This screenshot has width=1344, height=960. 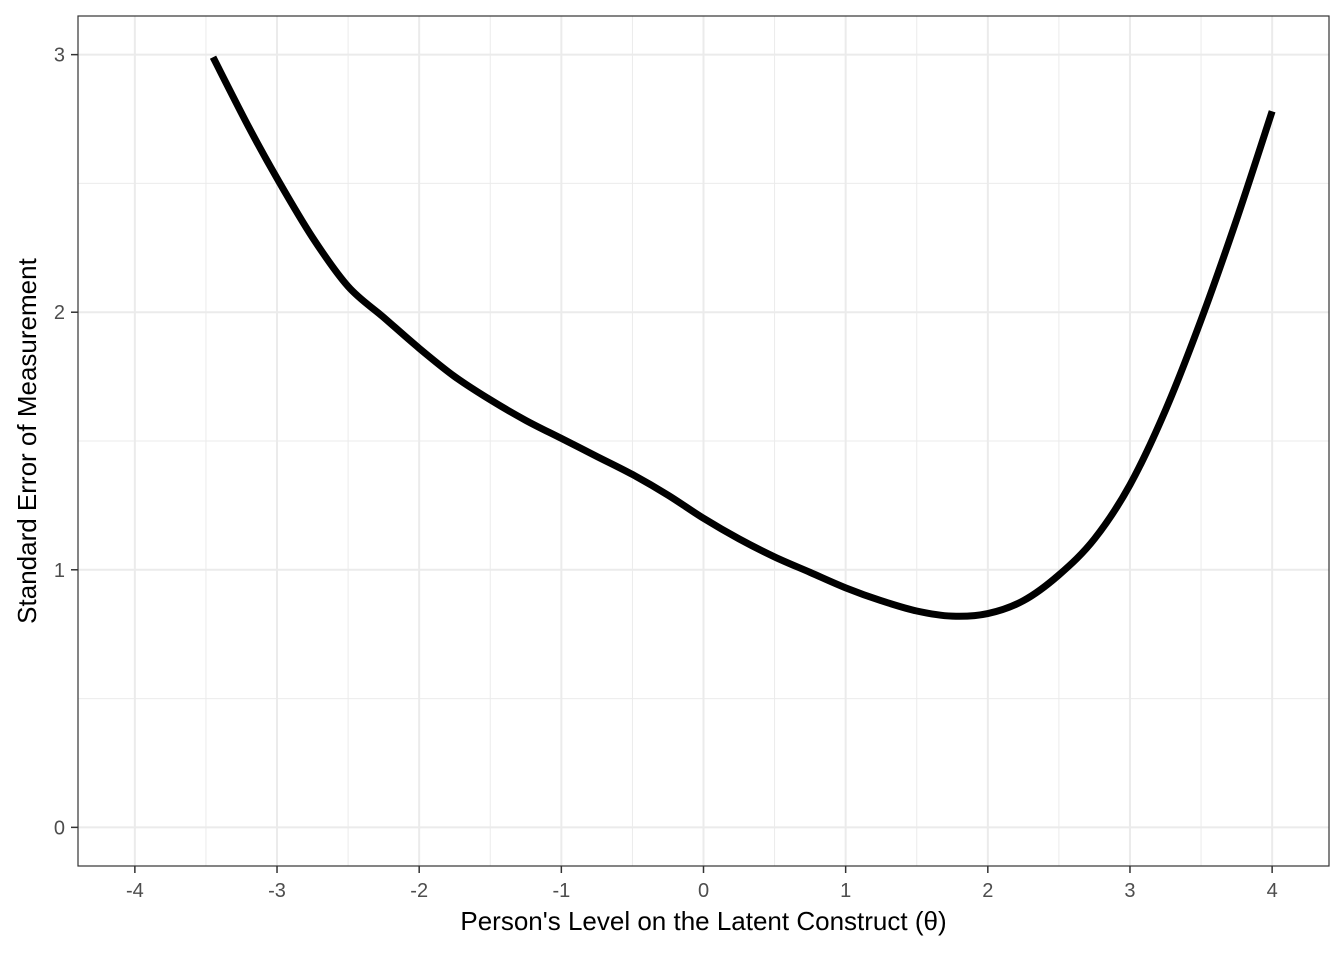 I want to click on x-tick-label: 0, so click(x=703, y=891).